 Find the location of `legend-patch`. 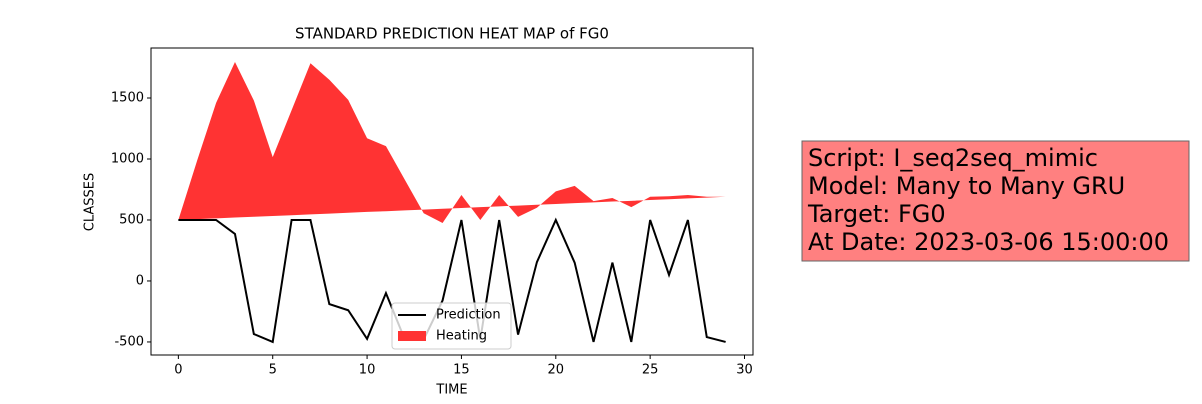

legend-patch is located at coordinates (412, 336).